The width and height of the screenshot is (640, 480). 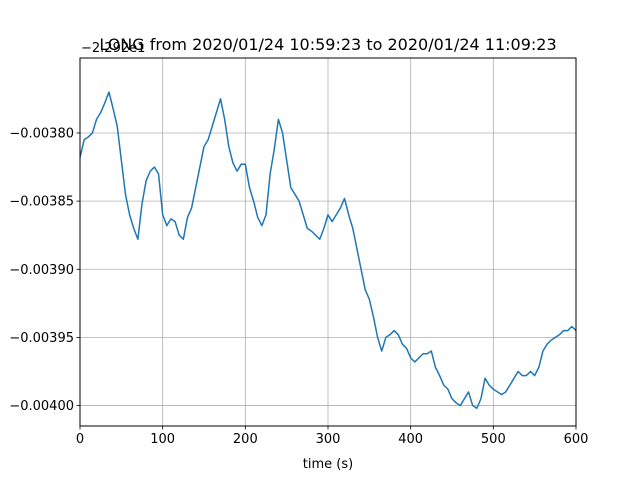 I want to click on x-tick-label: 300, so click(x=328, y=439).